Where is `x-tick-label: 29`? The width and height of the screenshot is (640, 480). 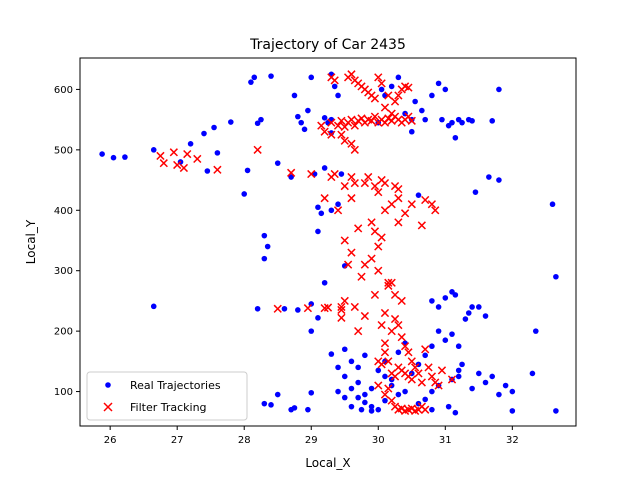 x-tick-label: 29 is located at coordinates (311, 440).